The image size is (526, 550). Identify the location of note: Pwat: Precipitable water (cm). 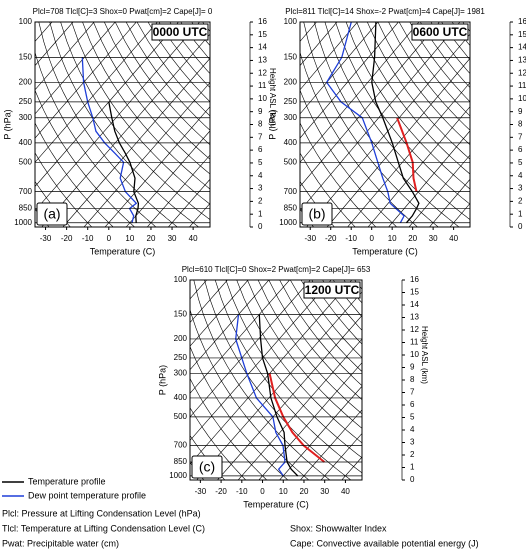
(60, 543).